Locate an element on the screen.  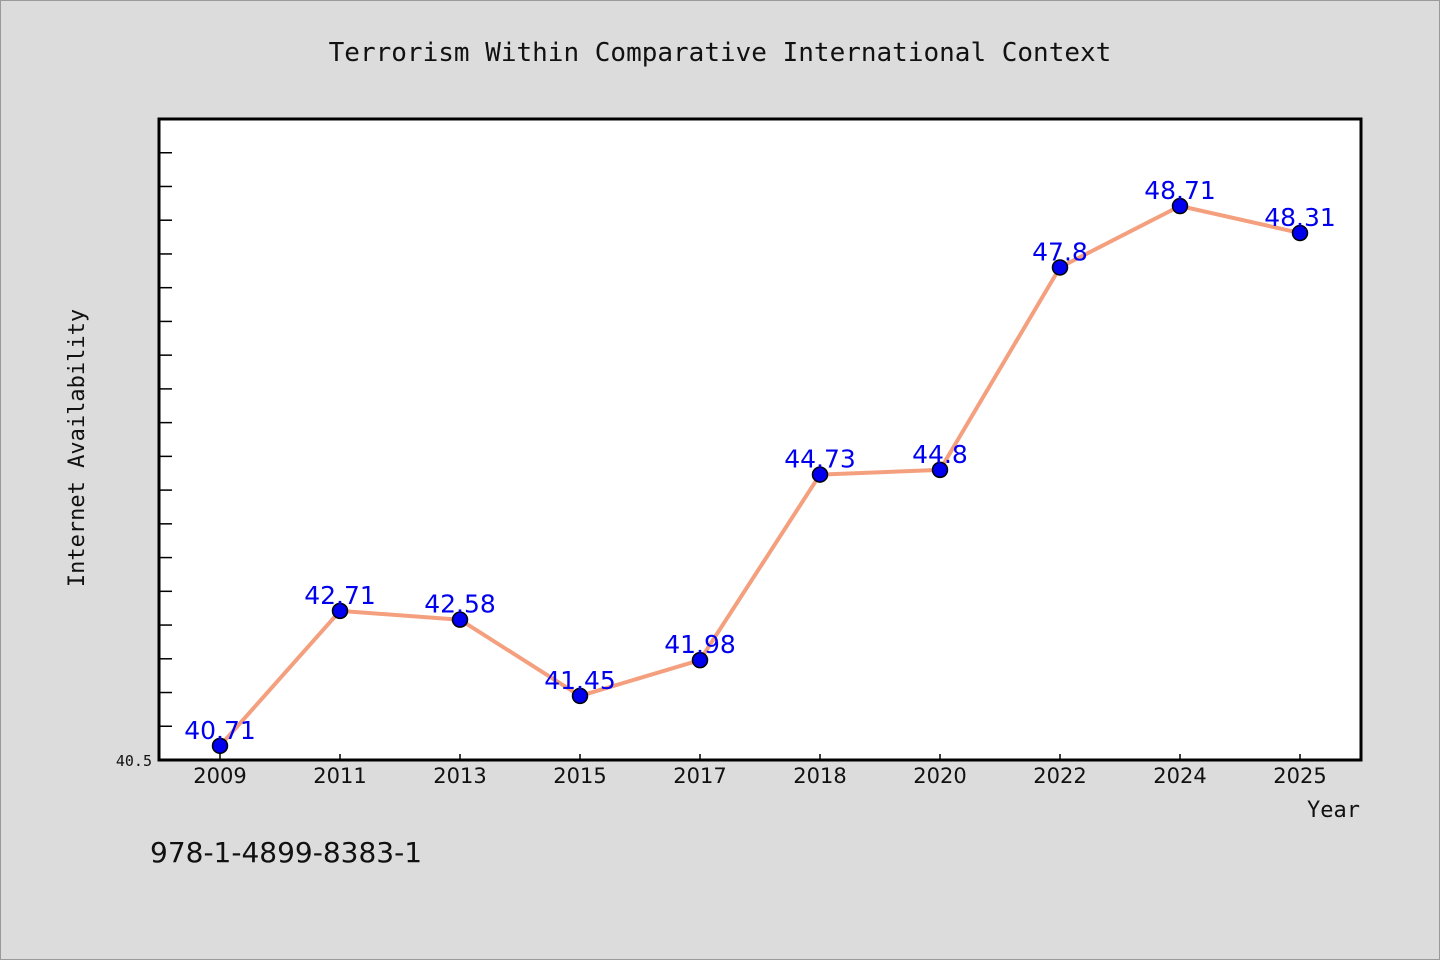
data-label: 42.58 is located at coordinates (460, 604).